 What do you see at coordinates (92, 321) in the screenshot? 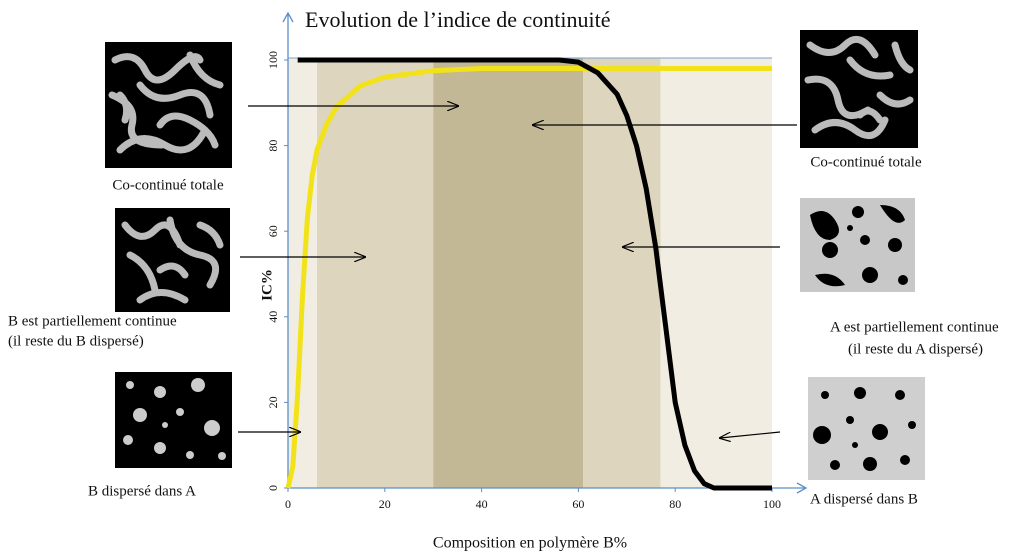
I see `annotation: B est partiellement continue` at bounding box center [92, 321].